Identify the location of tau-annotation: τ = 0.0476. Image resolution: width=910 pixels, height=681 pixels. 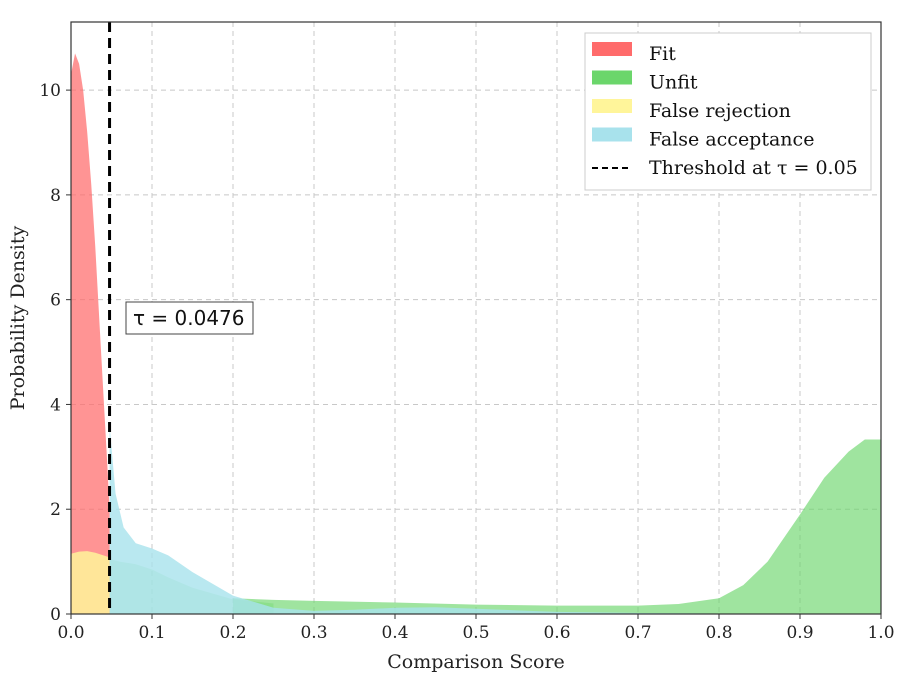
(189, 318).